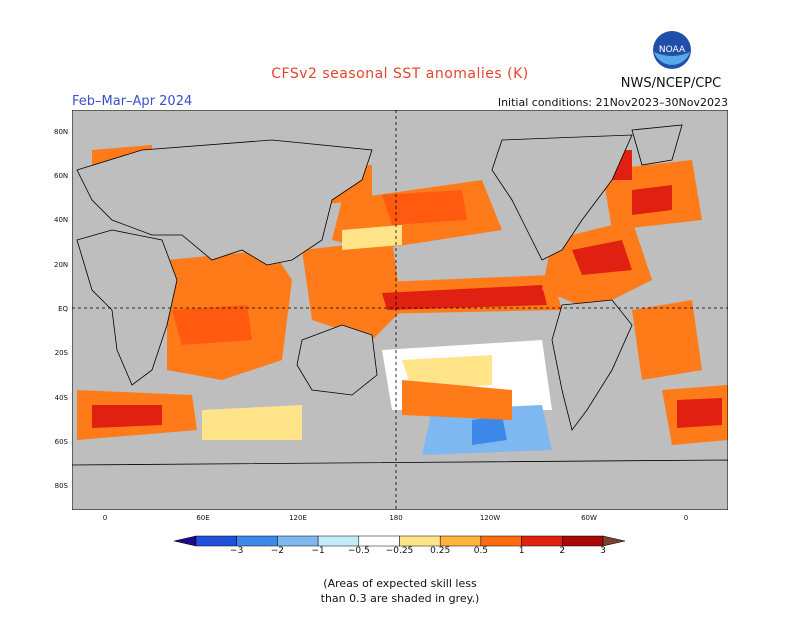  What do you see at coordinates (61, 398) in the screenshot?
I see `lat-label: 40S` at bounding box center [61, 398].